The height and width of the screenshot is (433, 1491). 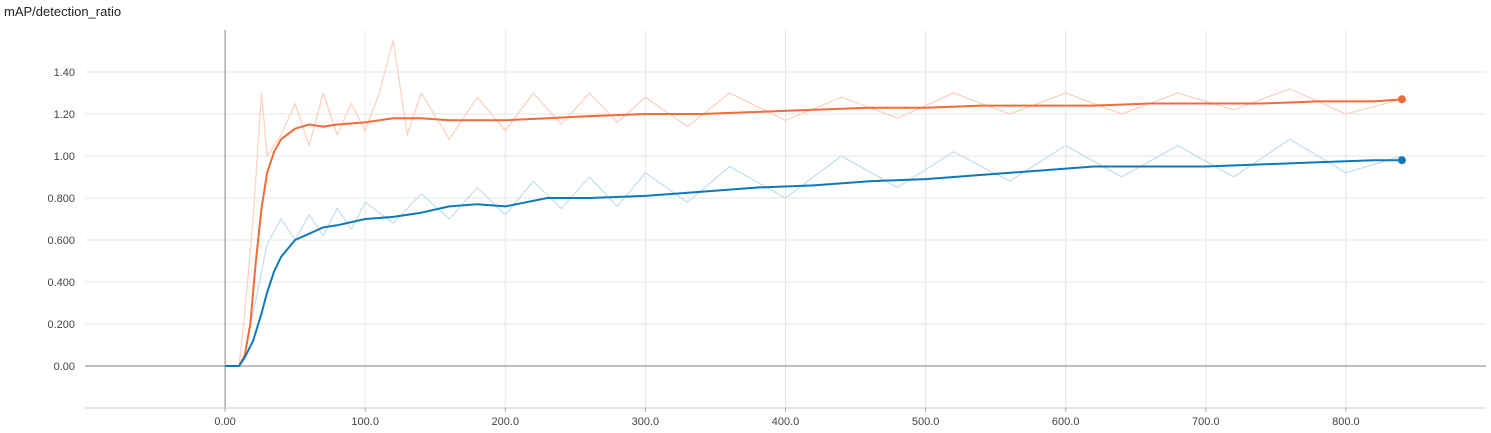 What do you see at coordinates (63, 11) in the screenshot?
I see `chart-title: mAP/detection_ratio` at bounding box center [63, 11].